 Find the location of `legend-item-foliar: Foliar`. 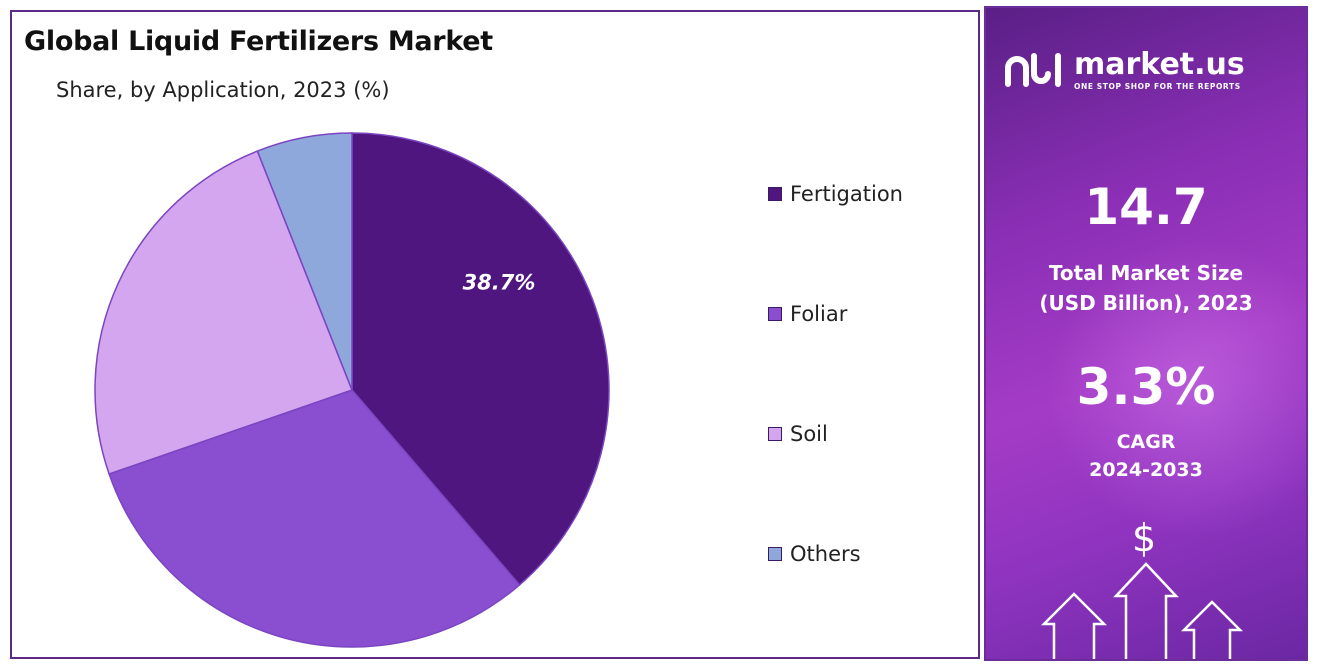

legend-item-foliar: Foliar is located at coordinates (807, 314).